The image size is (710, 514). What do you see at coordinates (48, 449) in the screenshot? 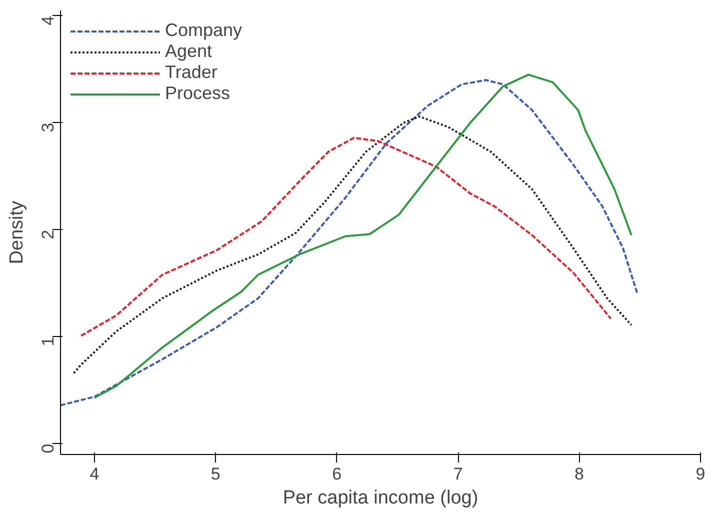
I see `y-tick-label: 0` at bounding box center [48, 449].